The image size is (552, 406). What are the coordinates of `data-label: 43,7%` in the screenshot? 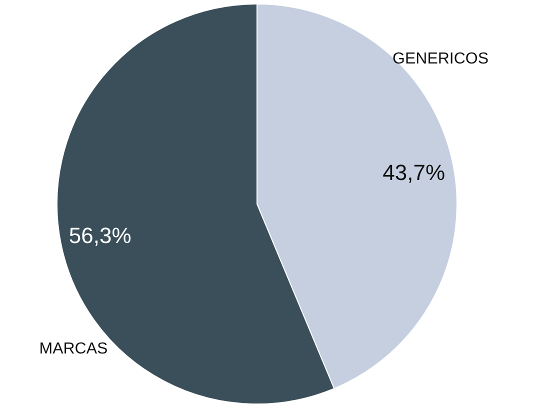 It's located at (414, 173).